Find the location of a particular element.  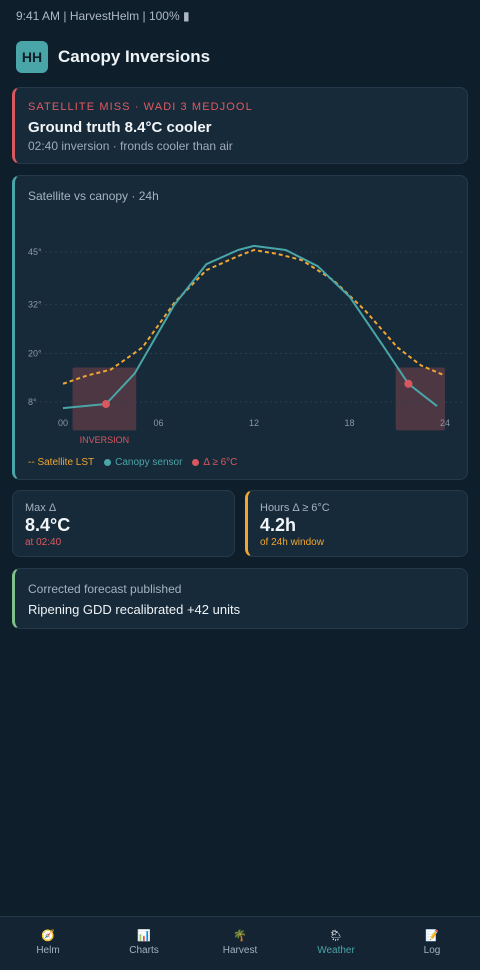

x-tick-label: 12 is located at coordinates (254, 423).